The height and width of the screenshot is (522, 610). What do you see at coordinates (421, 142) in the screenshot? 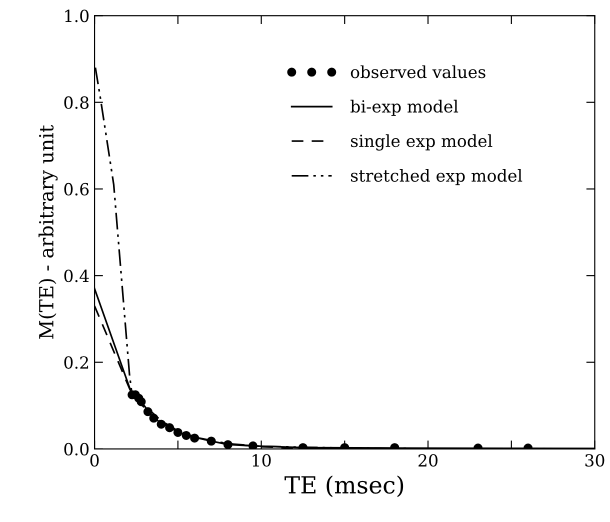
I see `legend-label: single exp model` at bounding box center [421, 142].